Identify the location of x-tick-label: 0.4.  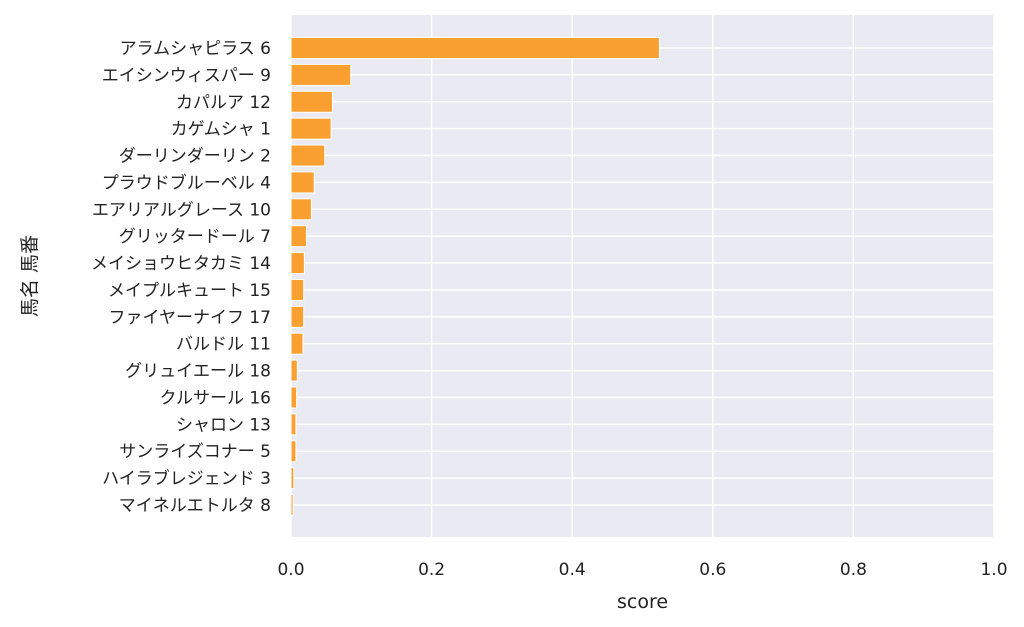
(572, 570).